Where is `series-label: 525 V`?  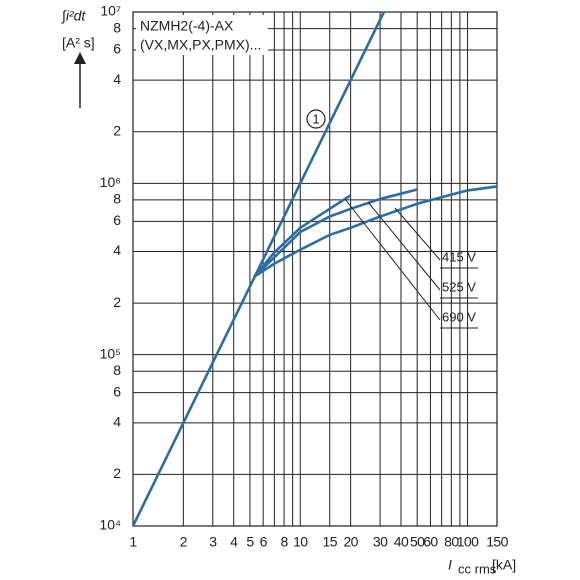
series-label: 525 V is located at coordinates (459, 286).